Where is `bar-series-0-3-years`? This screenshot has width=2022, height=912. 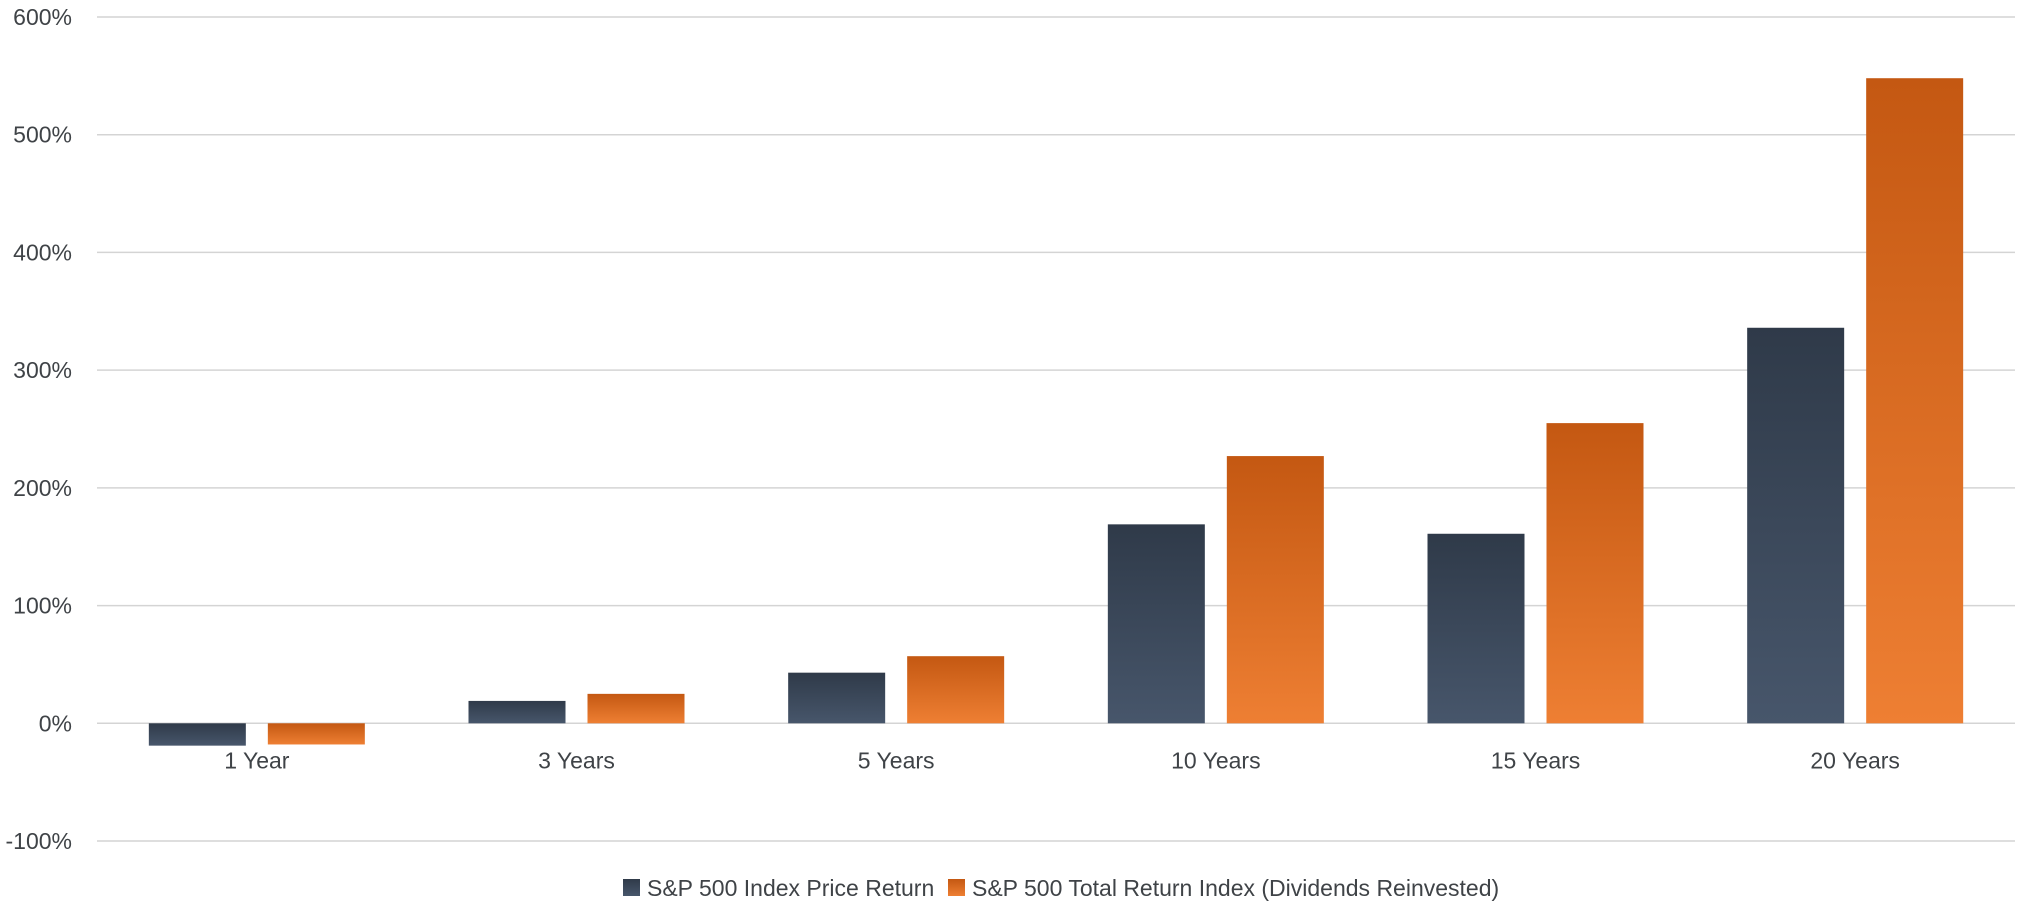
bar-series-0-3-years is located at coordinates (517, 712).